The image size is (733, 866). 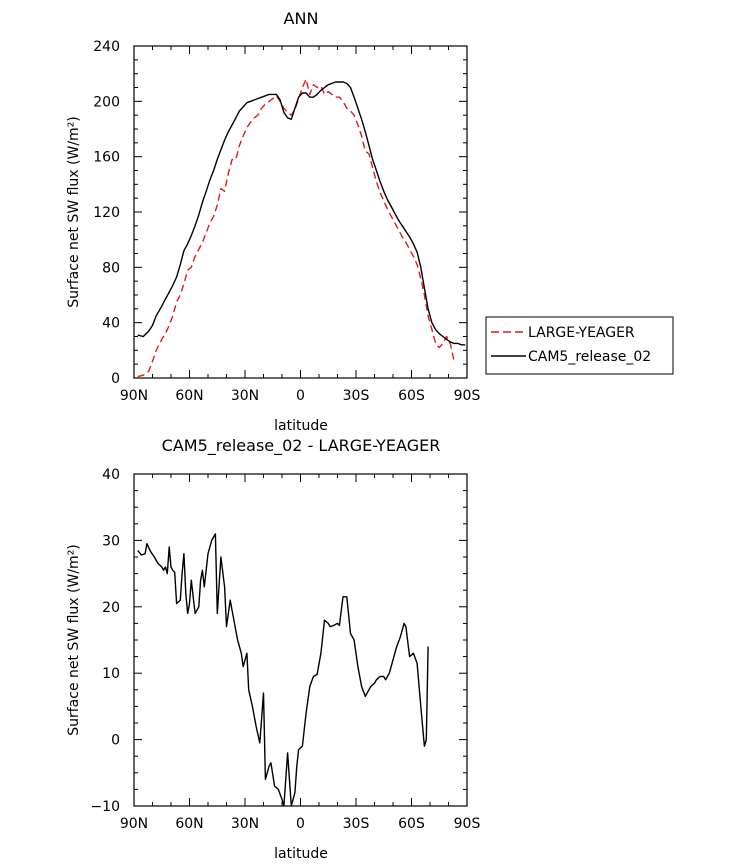 I want to click on series-line-difference, so click(x=283, y=670).